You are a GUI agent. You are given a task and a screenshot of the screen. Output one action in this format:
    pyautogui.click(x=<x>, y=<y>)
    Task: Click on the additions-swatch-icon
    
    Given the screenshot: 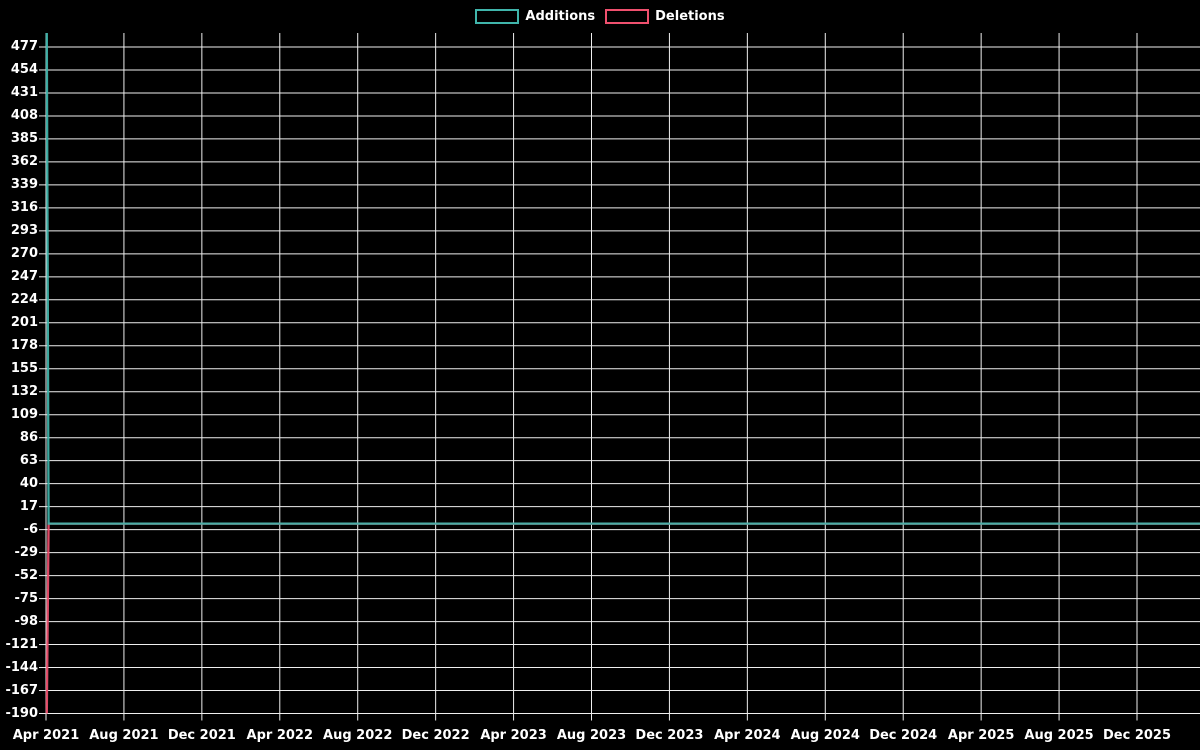 What is the action you would take?
    pyautogui.click(x=497, y=16)
    